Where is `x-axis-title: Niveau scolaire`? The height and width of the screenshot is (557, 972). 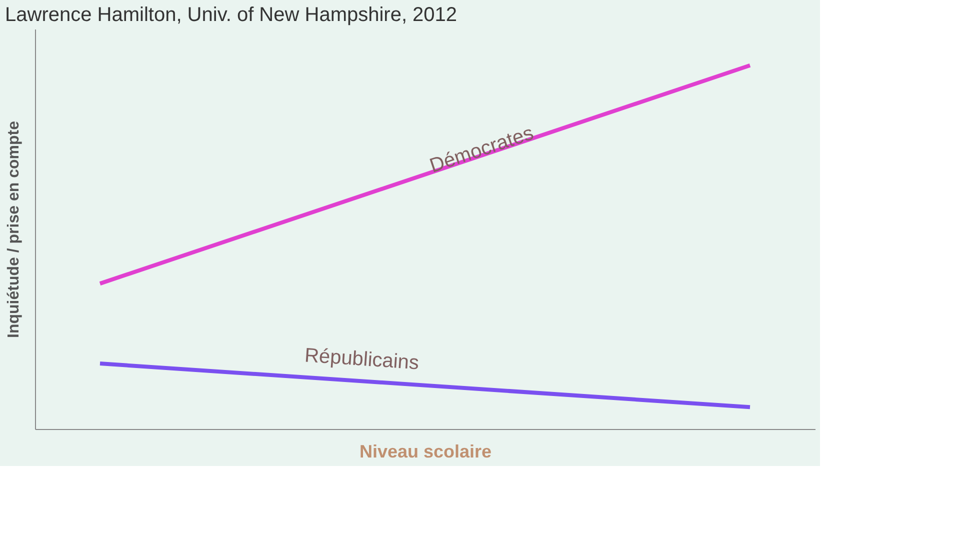
x-axis-title: Niveau scolaire is located at coordinates (425, 452).